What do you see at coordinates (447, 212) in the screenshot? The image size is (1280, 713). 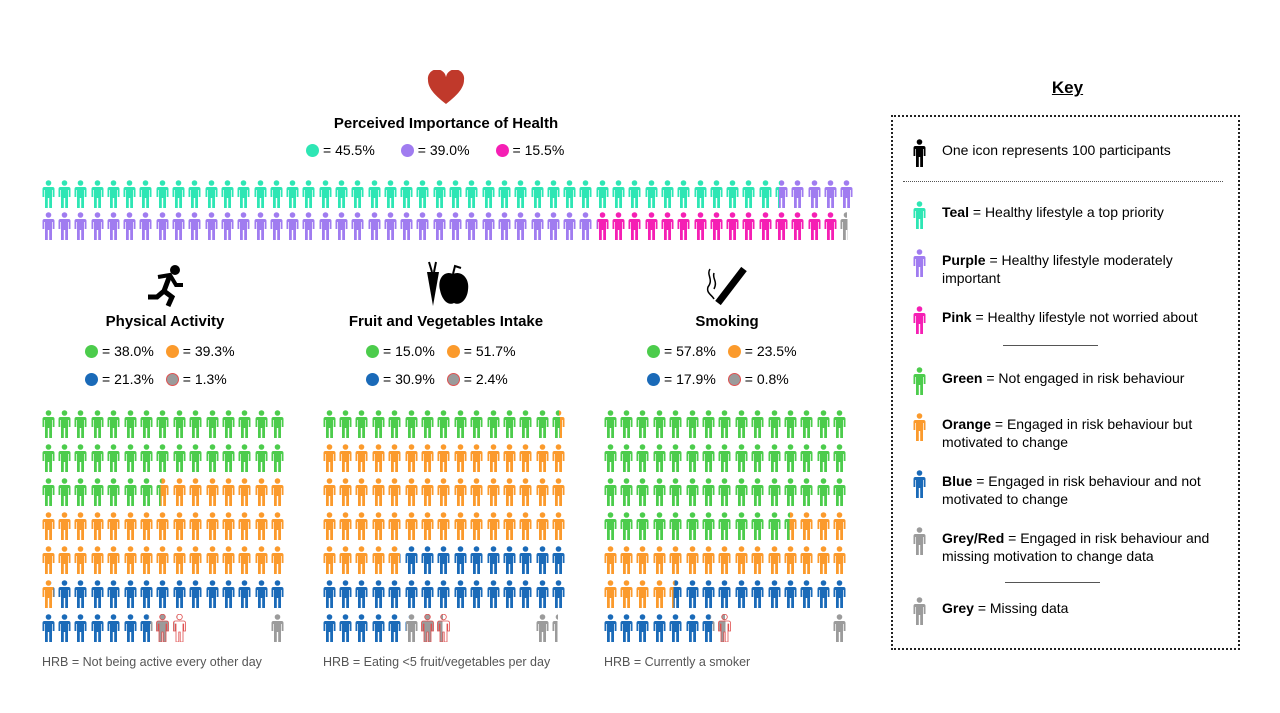 I see `health-icon-array` at bounding box center [447, 212].